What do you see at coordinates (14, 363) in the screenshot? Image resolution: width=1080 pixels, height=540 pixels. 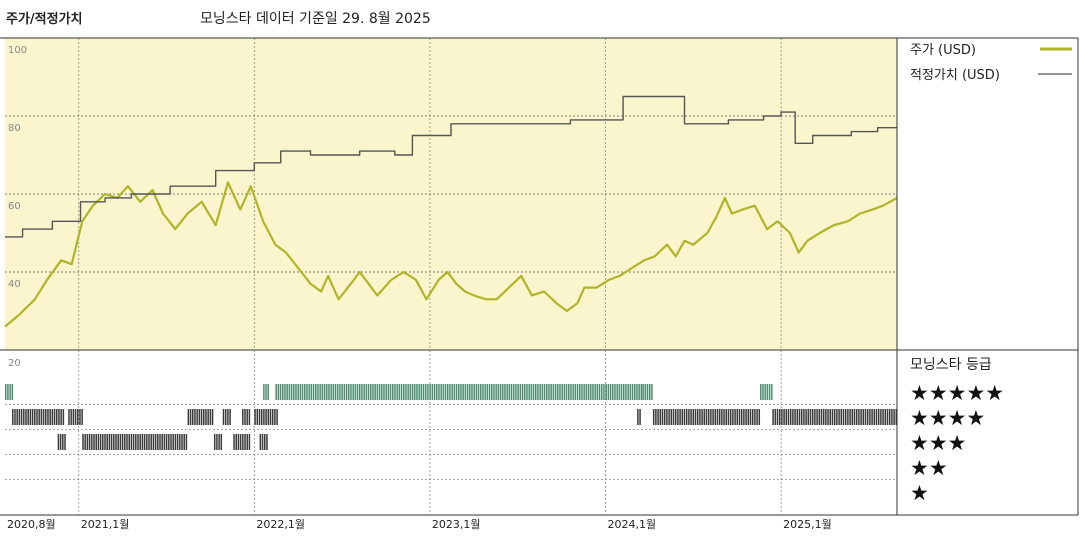 I see `y-tick-label: 20` at bounding box center [14, 363].